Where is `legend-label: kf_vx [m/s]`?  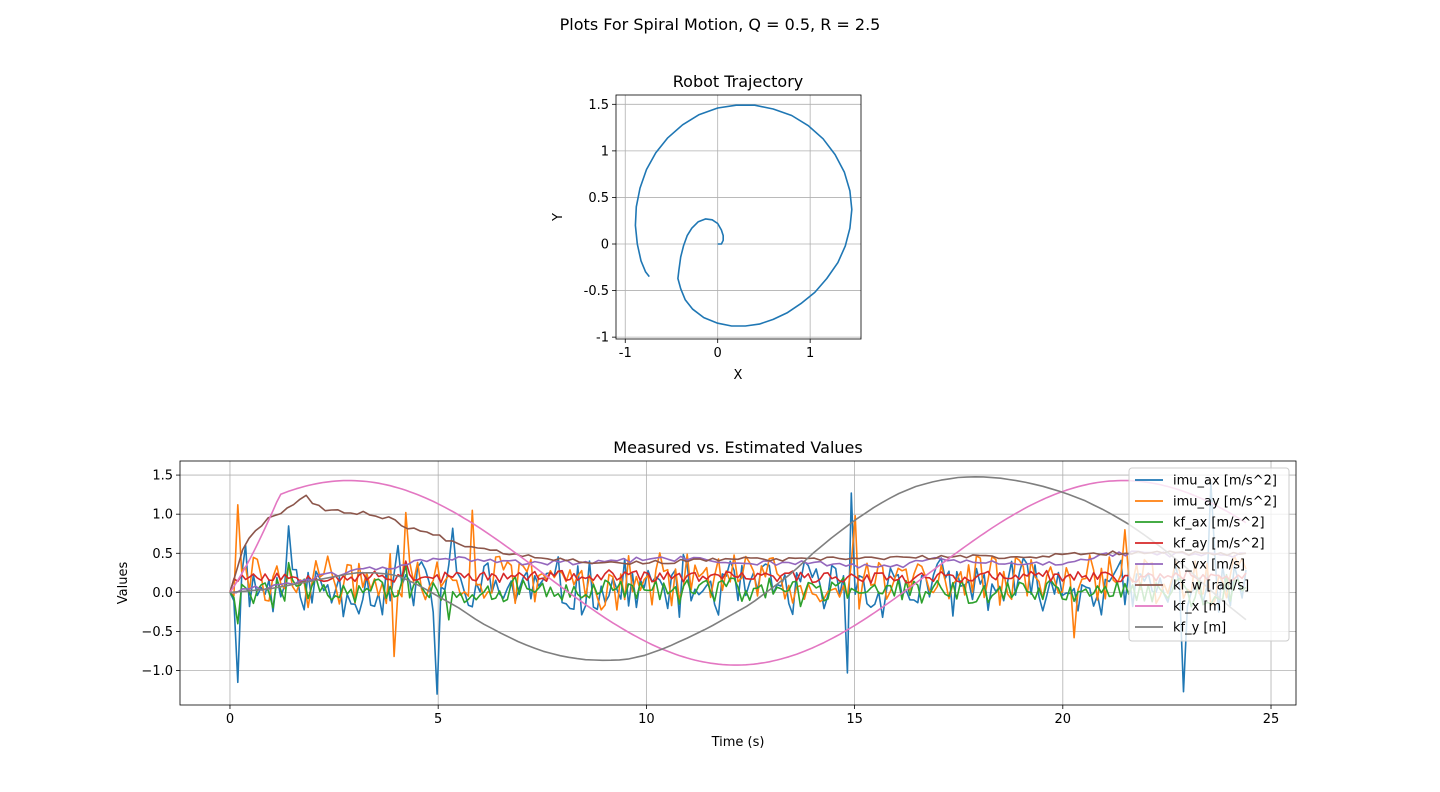
legend-label: kf_vx [m/s] is located at coordinates (1209, 565).